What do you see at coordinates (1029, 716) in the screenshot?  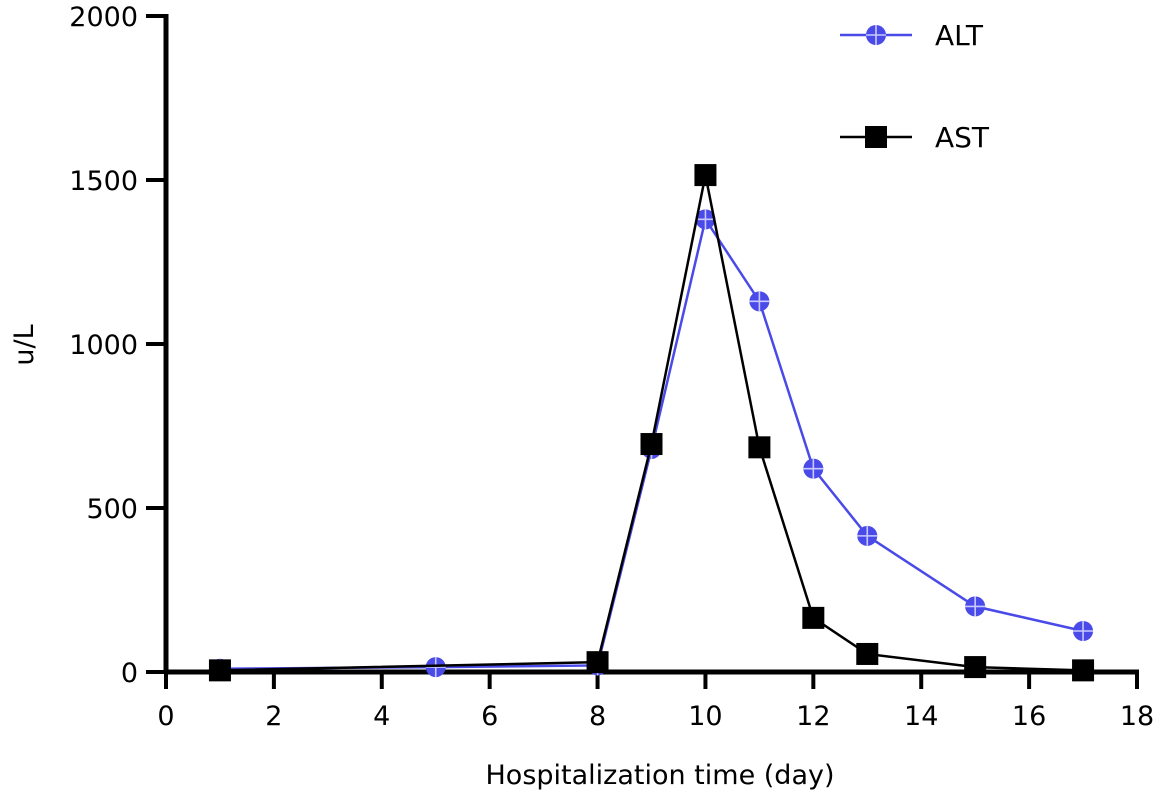 I see `x-tick-label: 16` at bounding box center [1029, 716].